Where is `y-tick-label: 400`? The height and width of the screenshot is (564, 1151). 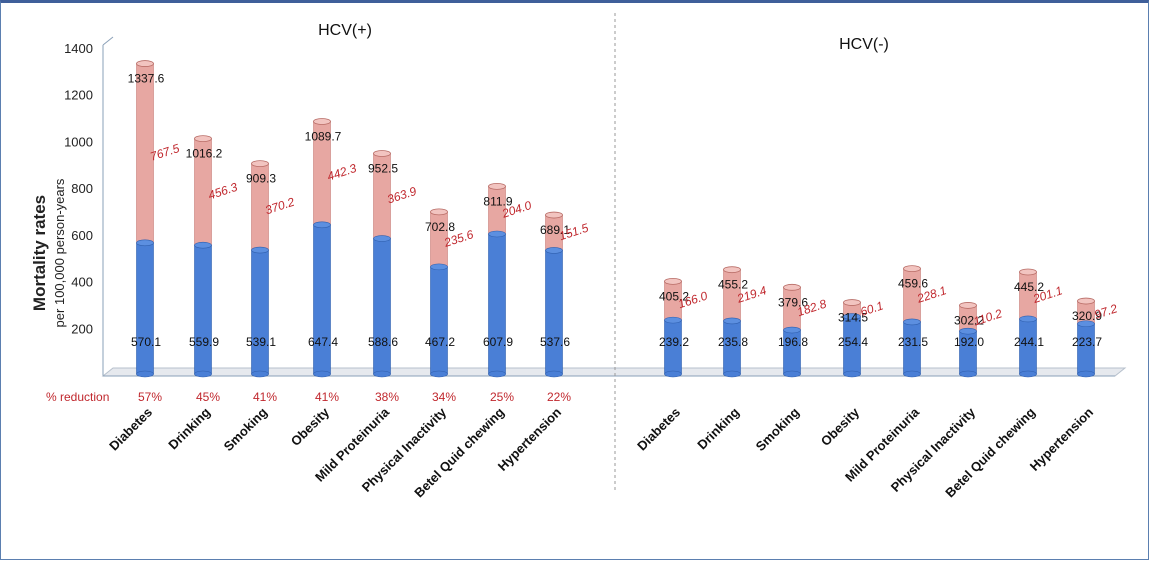
y-tick-label: 400 is located at coordinates (82, 282).